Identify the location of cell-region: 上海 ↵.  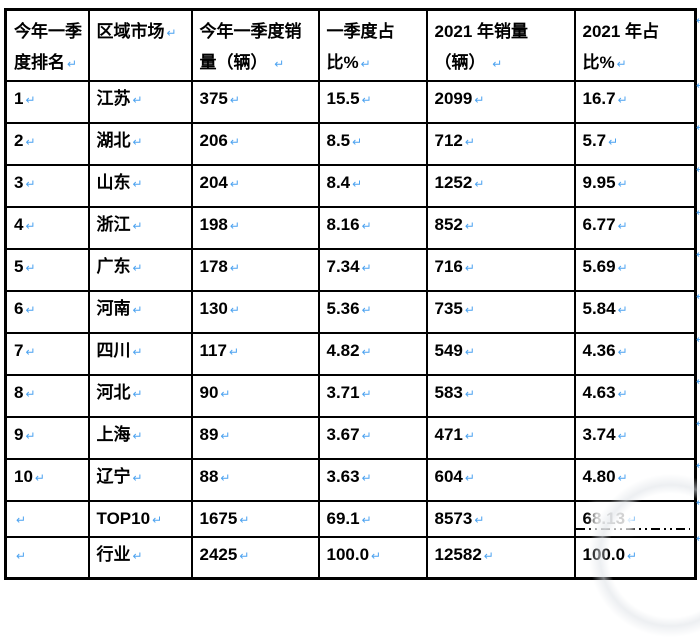
(140, 438).